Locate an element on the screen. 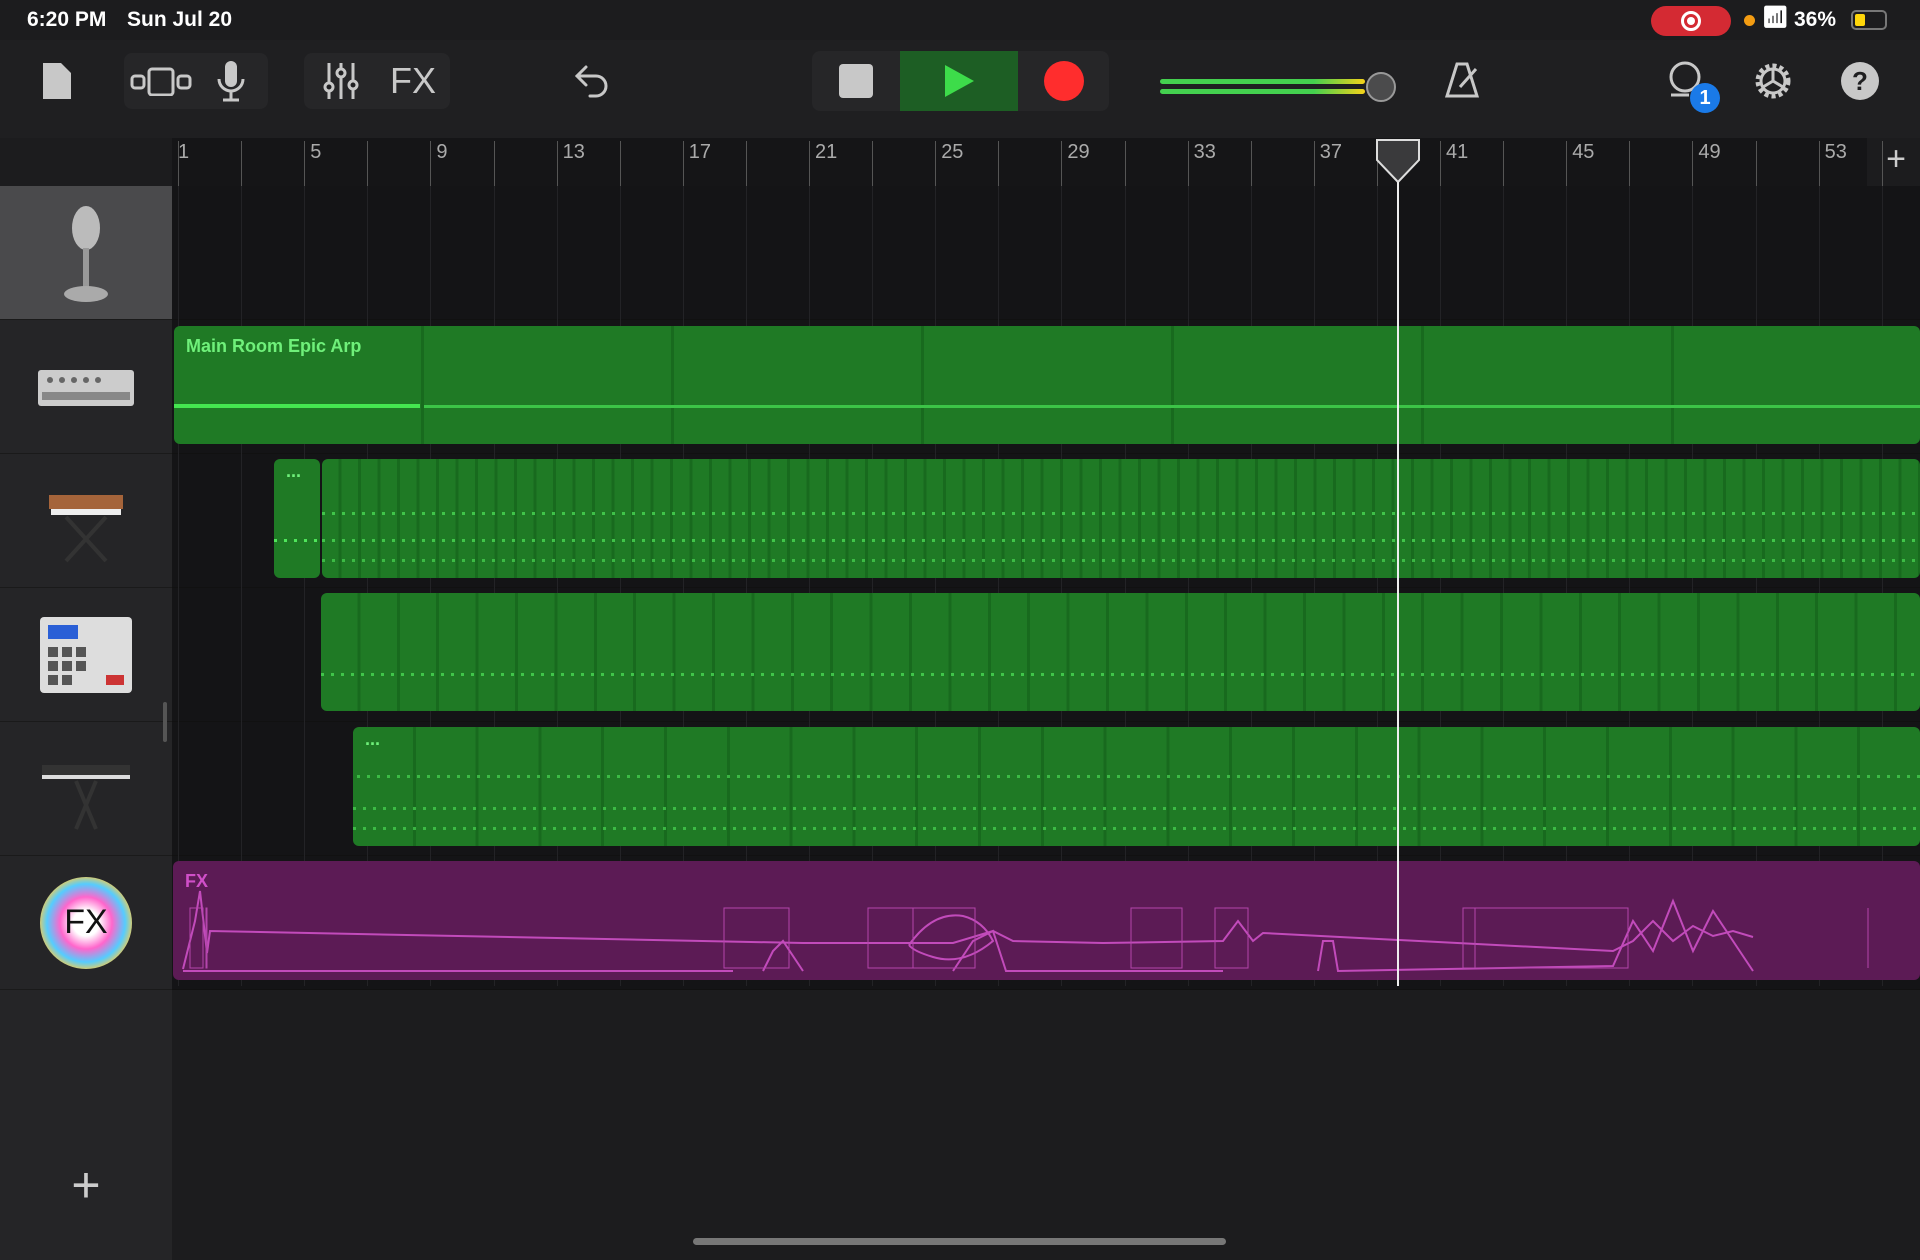 The height and width of the screenshot is (1260, 1920). screen-record-icon is located at coordinates (1691, 21).